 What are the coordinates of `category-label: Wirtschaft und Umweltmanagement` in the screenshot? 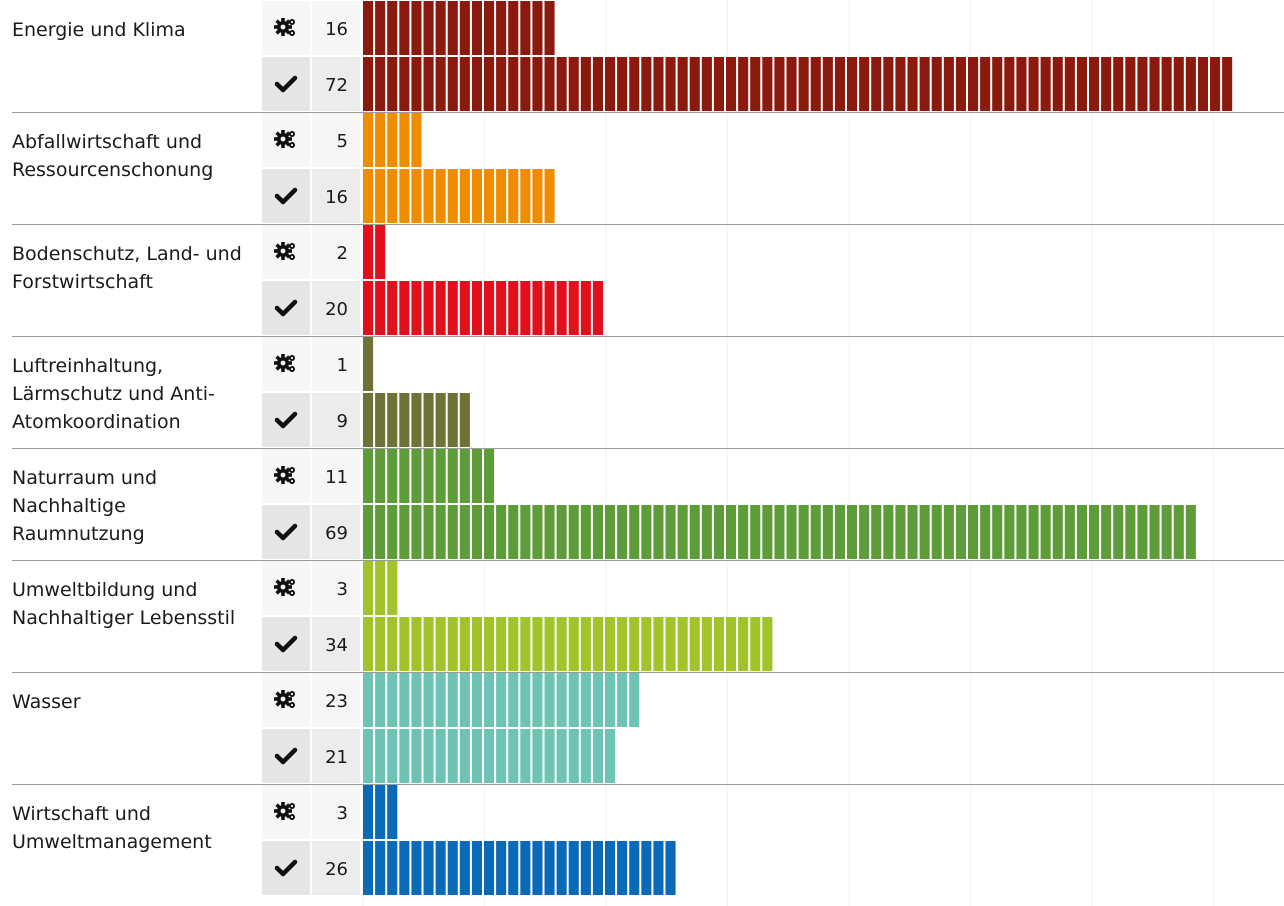 It's located at (112, 828).